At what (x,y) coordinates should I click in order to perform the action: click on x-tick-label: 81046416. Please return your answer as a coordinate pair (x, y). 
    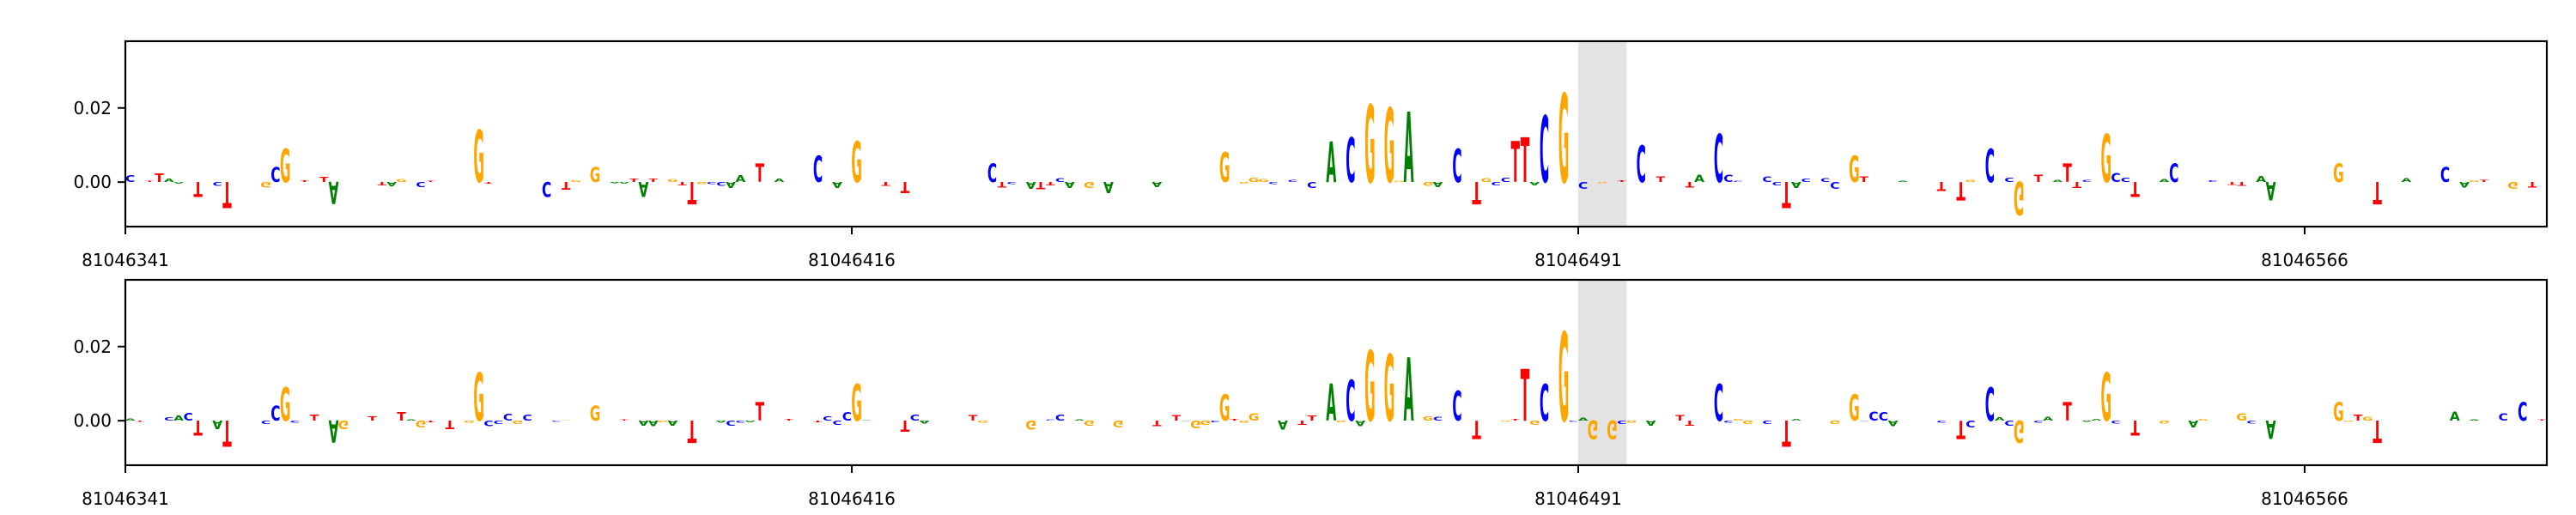
    Looking at the image, I should click on (852, 498).